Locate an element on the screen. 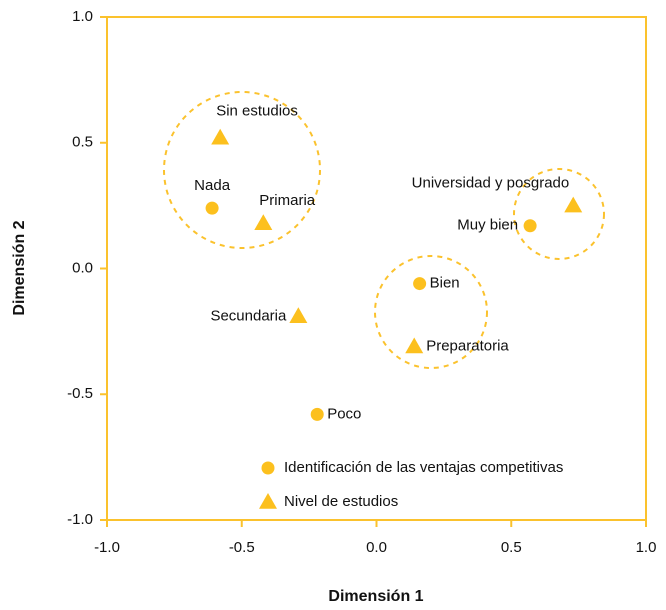 The width and height of the screenshot is (666, 610). point-label: Universidad y posgrado is located at coordinates (491, 183).